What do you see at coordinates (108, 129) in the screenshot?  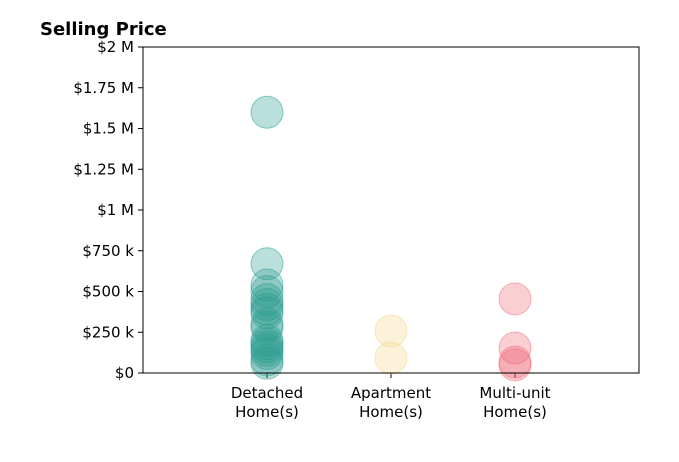 I see `y-tick-label: $1.5 M` at bounding box center [108, 129].